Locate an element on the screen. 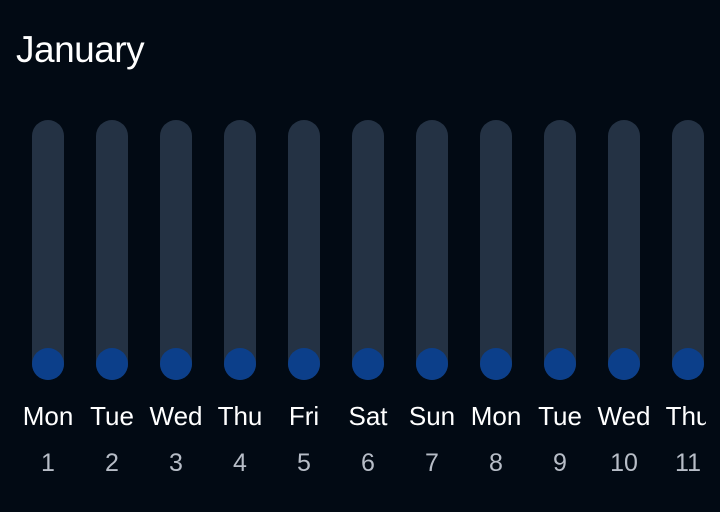 Image resolution: width=720 pixels, height=512 pixels. day-column: Mon 1 is located at coordinates (48, 256).